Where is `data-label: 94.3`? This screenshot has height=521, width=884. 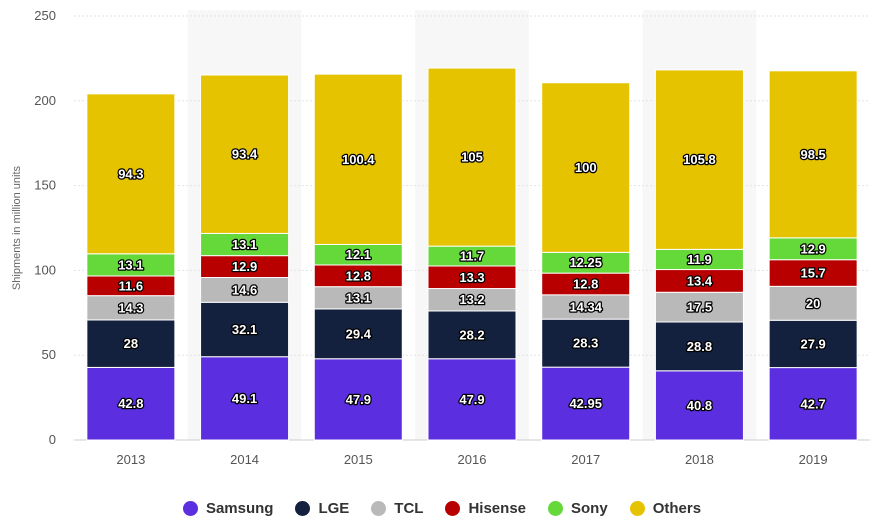 data-label: 94.3 is located at coordinates (130, 173).